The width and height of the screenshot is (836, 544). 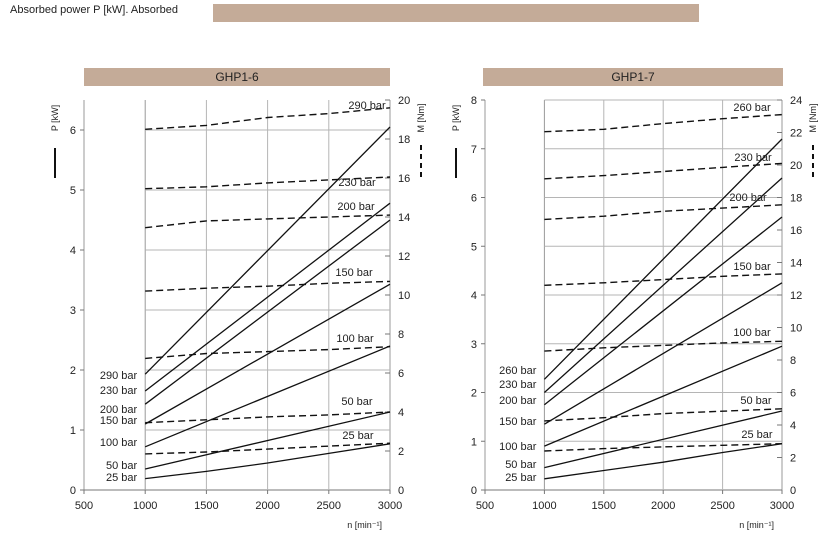 I want to click on y-tick-label-left: 7, so click(x=474, y=150).